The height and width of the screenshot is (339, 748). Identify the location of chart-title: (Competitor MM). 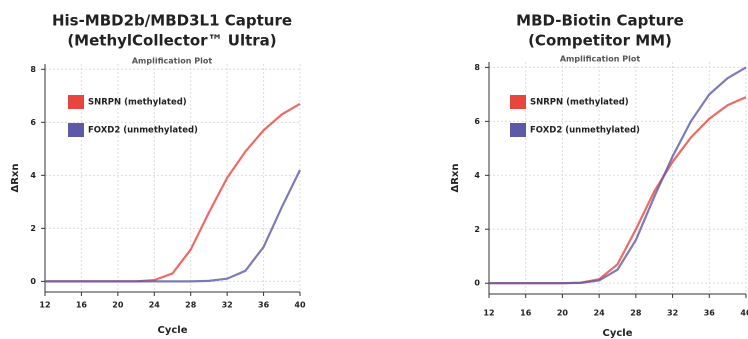
(600, 41).